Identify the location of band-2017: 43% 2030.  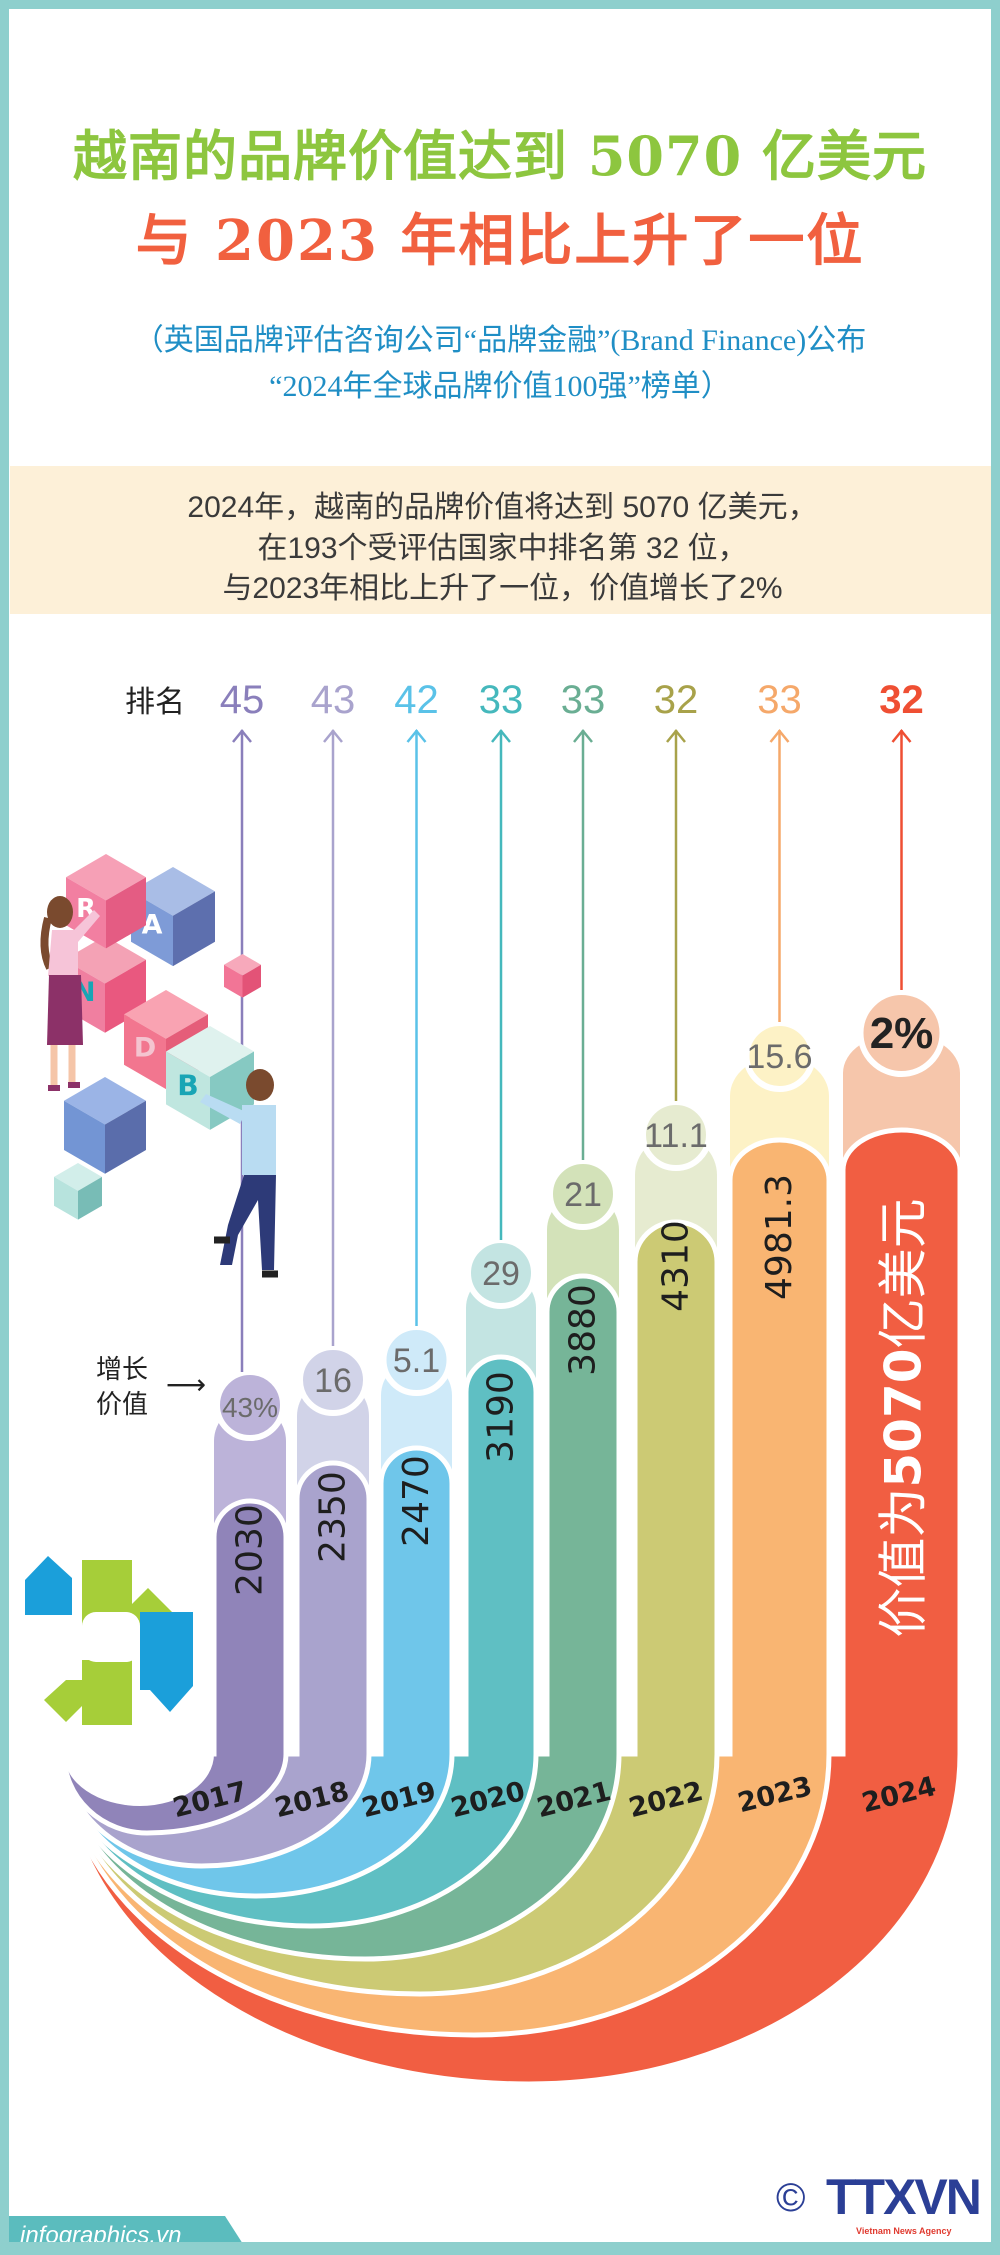
(175, 1602).